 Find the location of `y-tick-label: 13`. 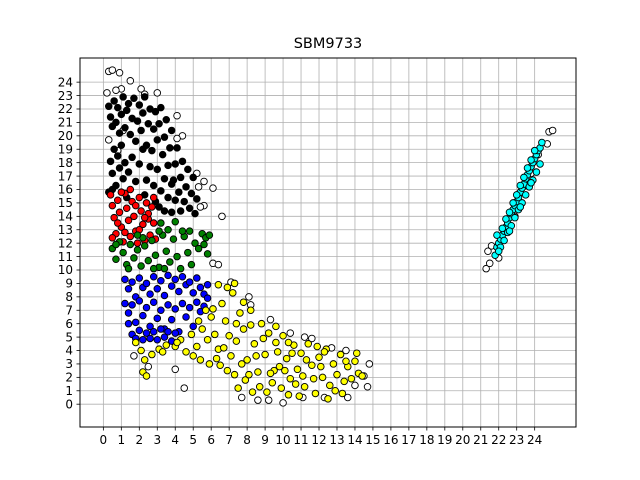

y-tick-label: 13 is located at coordinates (65, 230).